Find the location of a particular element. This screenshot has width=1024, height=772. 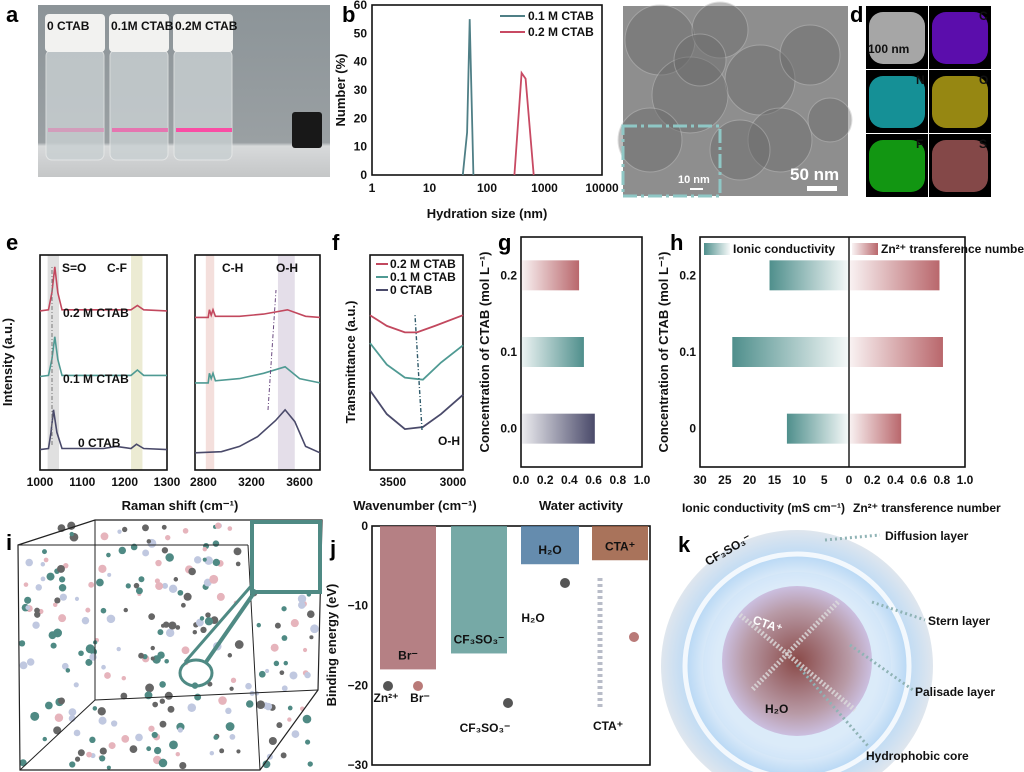

e-band-highlight is located at coordinates (210, 362).